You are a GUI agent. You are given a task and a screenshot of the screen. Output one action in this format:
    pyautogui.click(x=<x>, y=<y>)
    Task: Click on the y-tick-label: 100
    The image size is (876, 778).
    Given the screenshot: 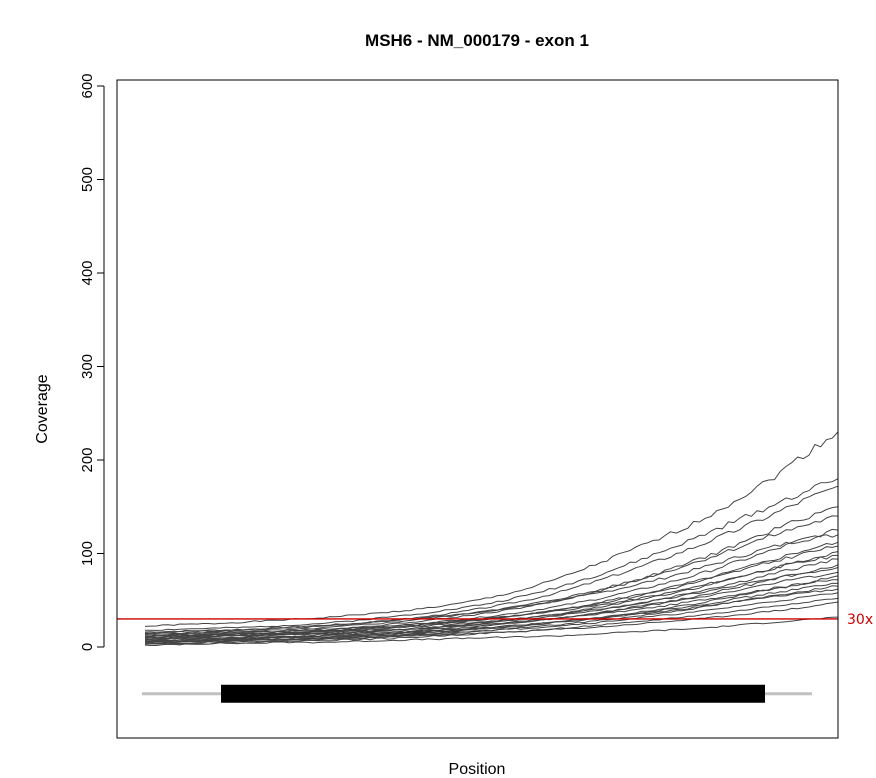 What is the action you would take?
    pyautogui.click(x=87, y=553)
    